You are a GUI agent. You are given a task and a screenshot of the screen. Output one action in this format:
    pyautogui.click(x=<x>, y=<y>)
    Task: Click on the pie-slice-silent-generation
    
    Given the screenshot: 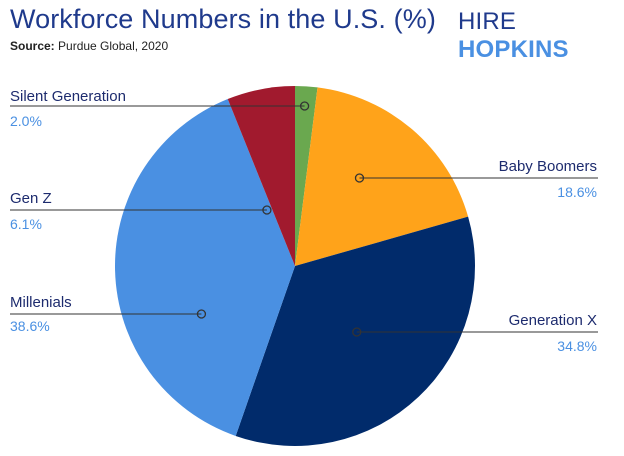 What is the action you would take?
    pyautogui.click(x=306, y=176)
    